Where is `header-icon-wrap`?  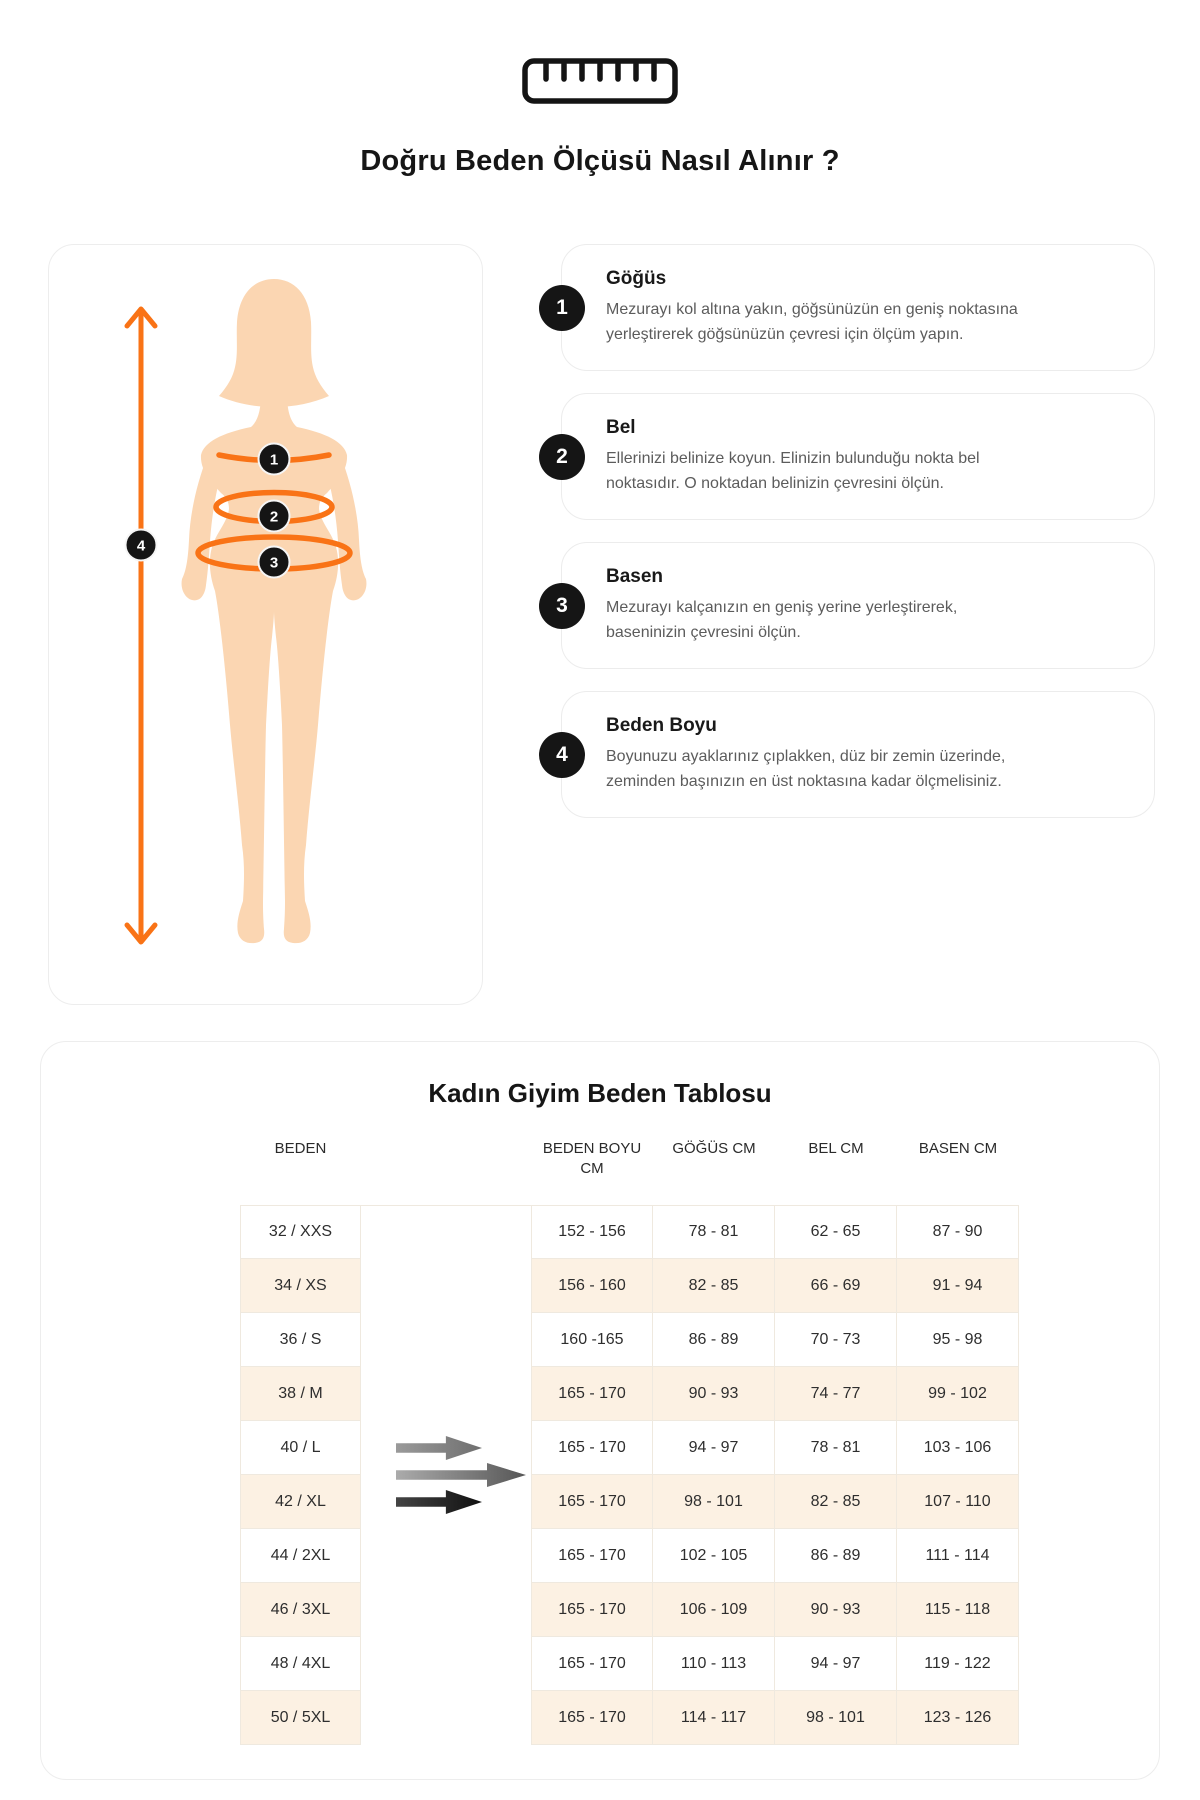 header-icon-wrap is located at coordinates (600, 54).